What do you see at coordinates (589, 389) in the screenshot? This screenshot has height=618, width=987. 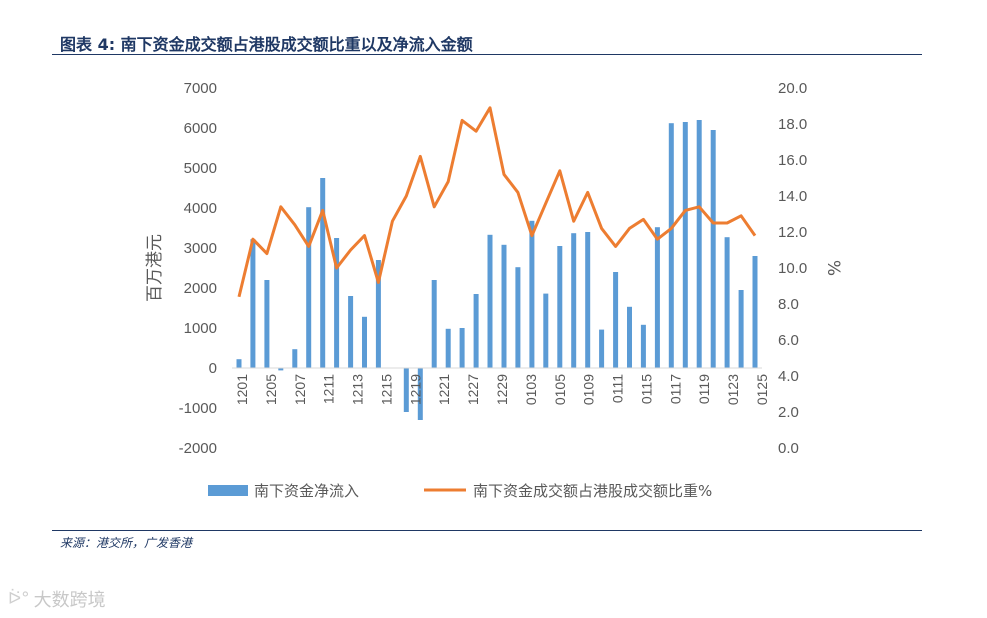 I see `x-tick-label: 0109` at bounding box center [589, 389].